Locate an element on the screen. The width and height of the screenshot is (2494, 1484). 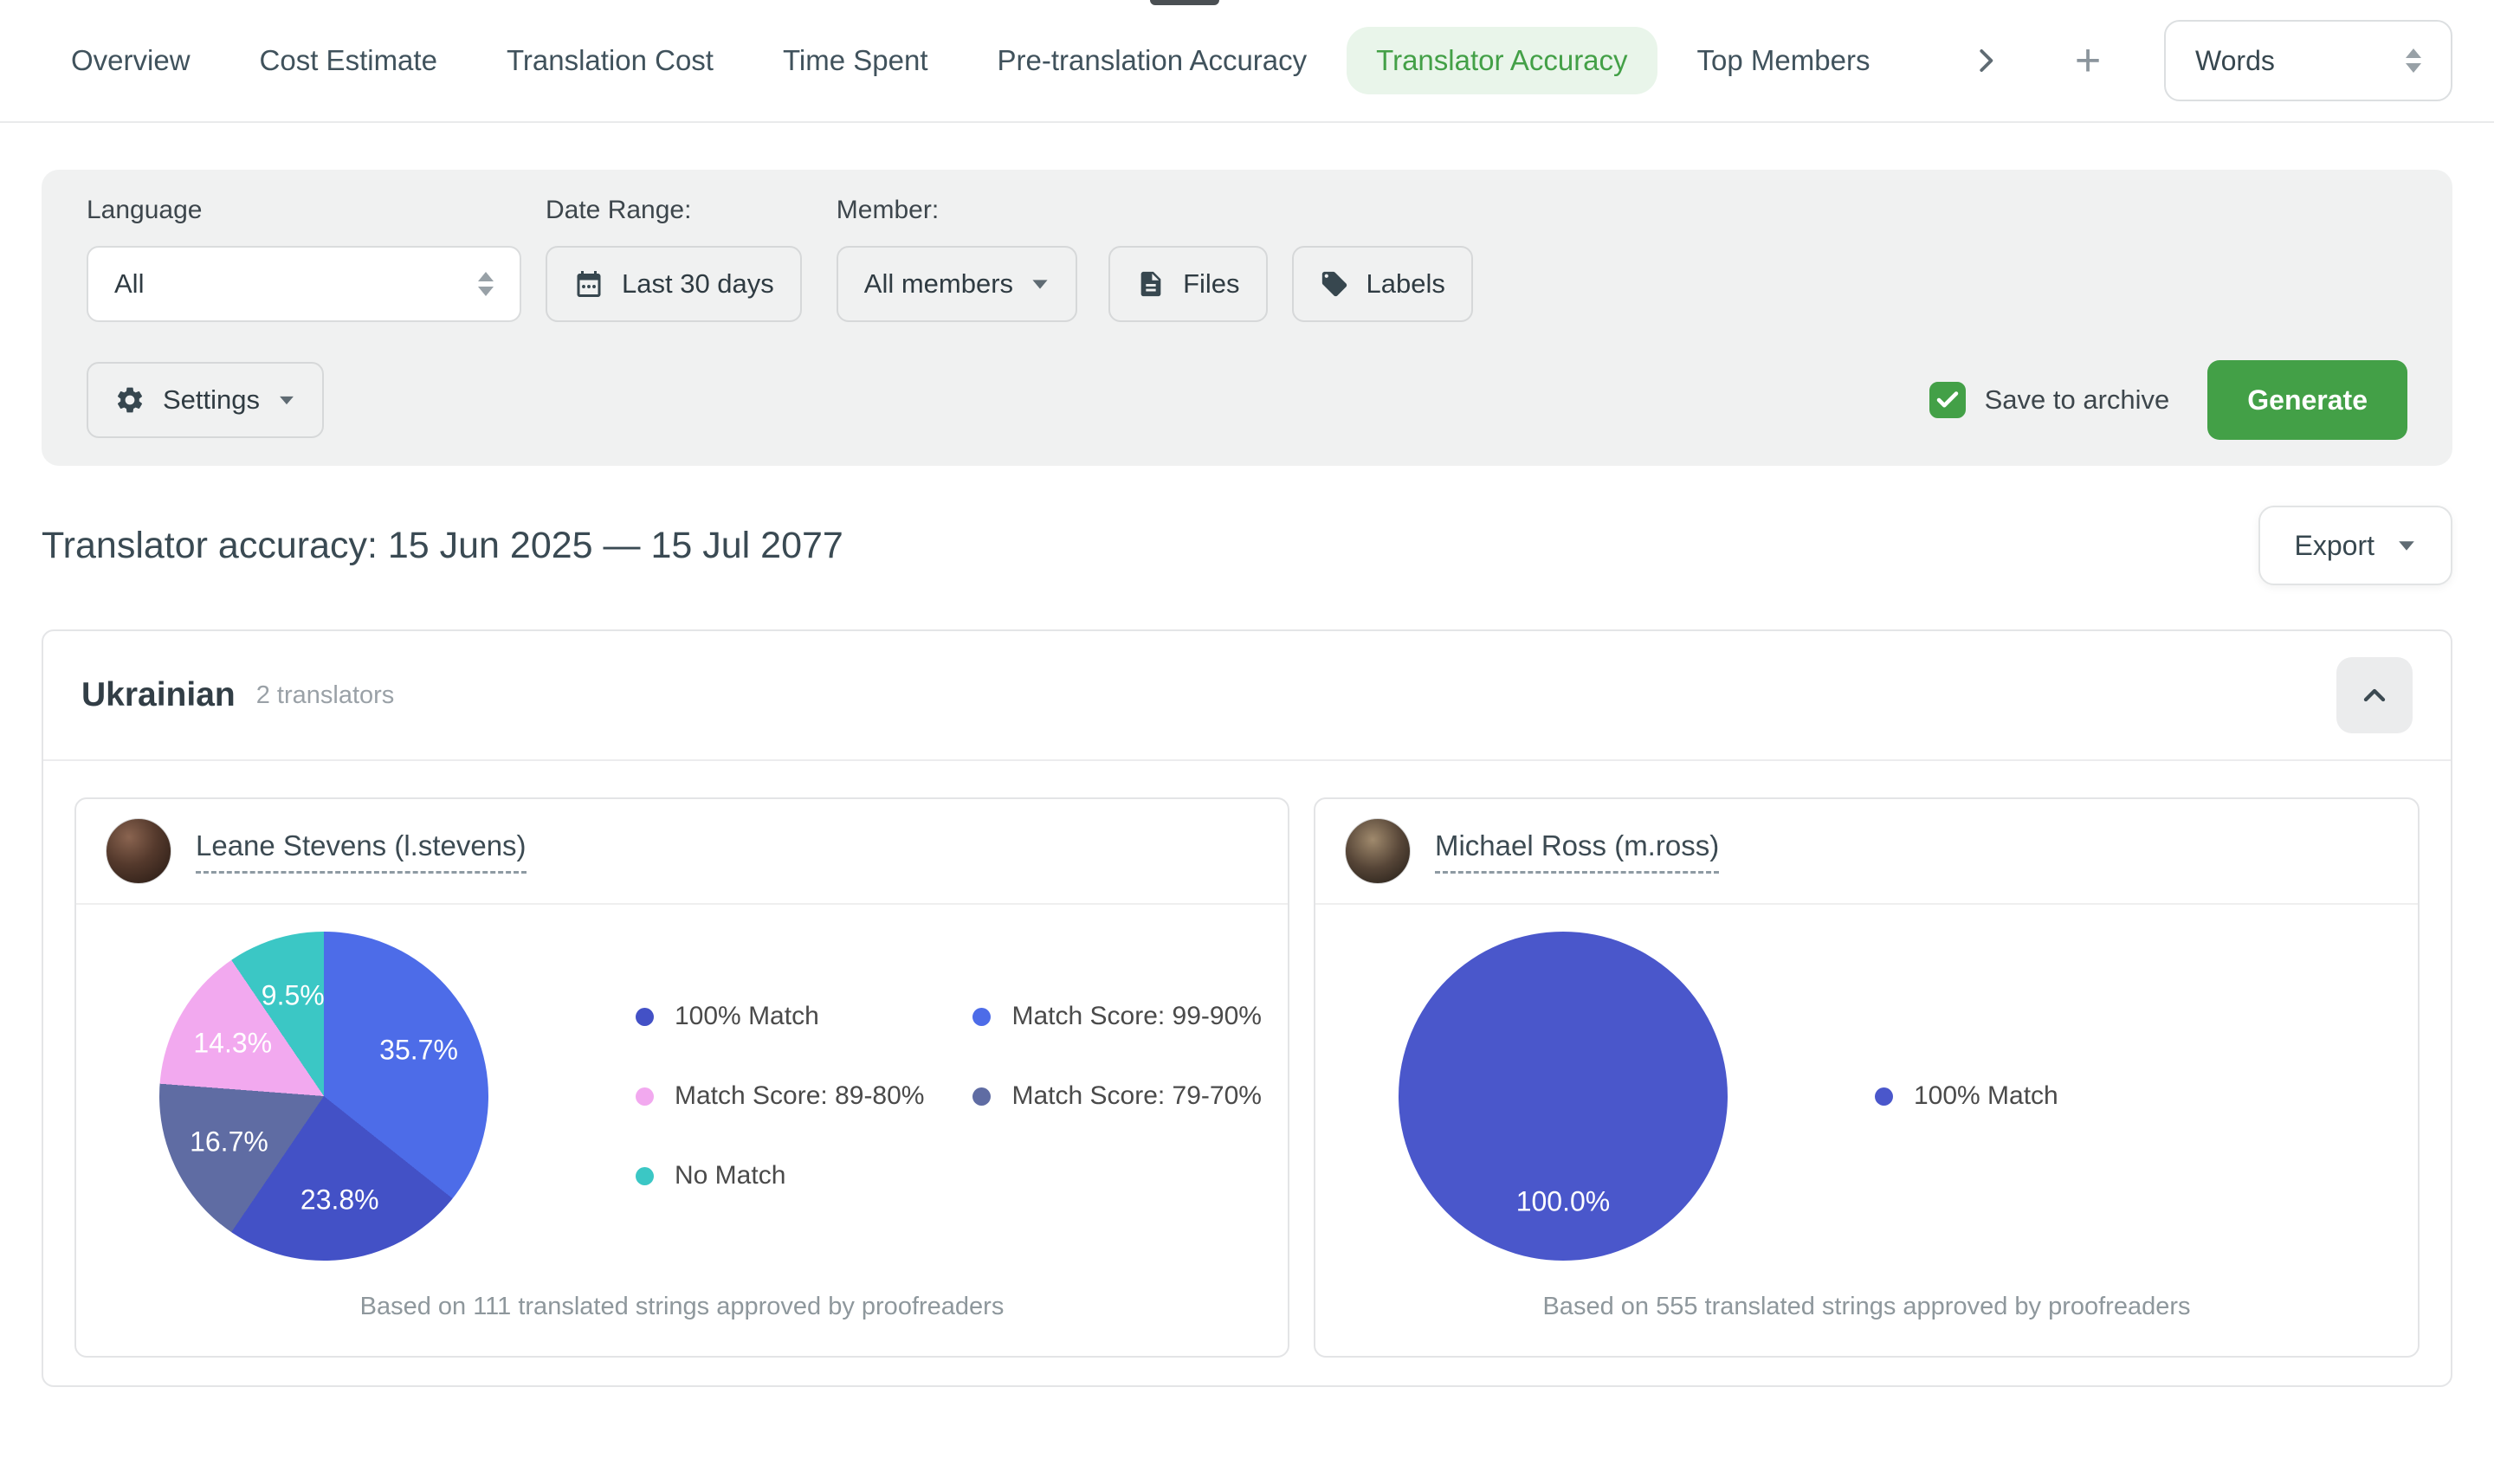
date-range-value: Last 30 days is located at coordinates (698, 283).